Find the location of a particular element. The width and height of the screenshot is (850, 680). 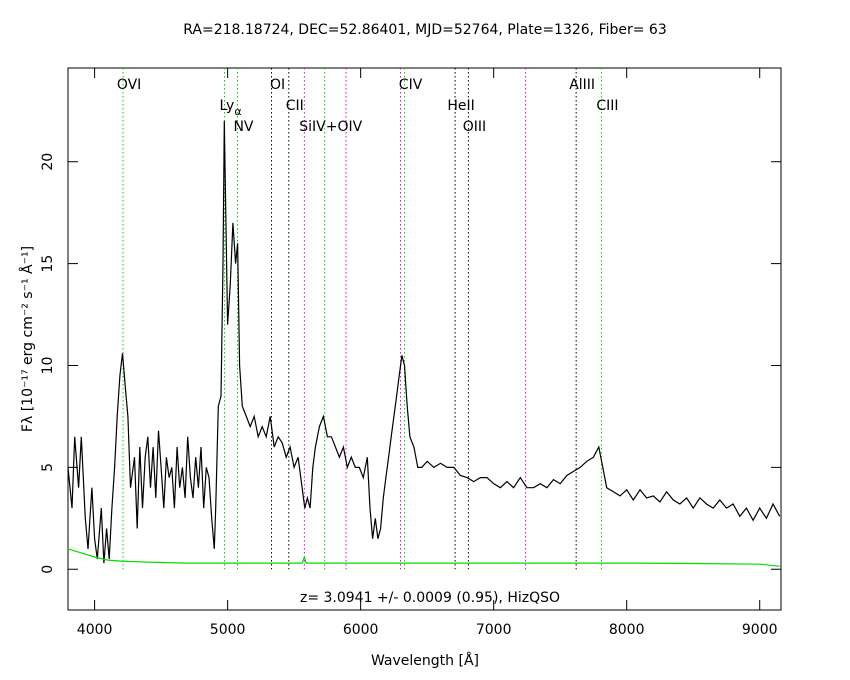

line-label-text: CII is located at coordinates (295, 106).